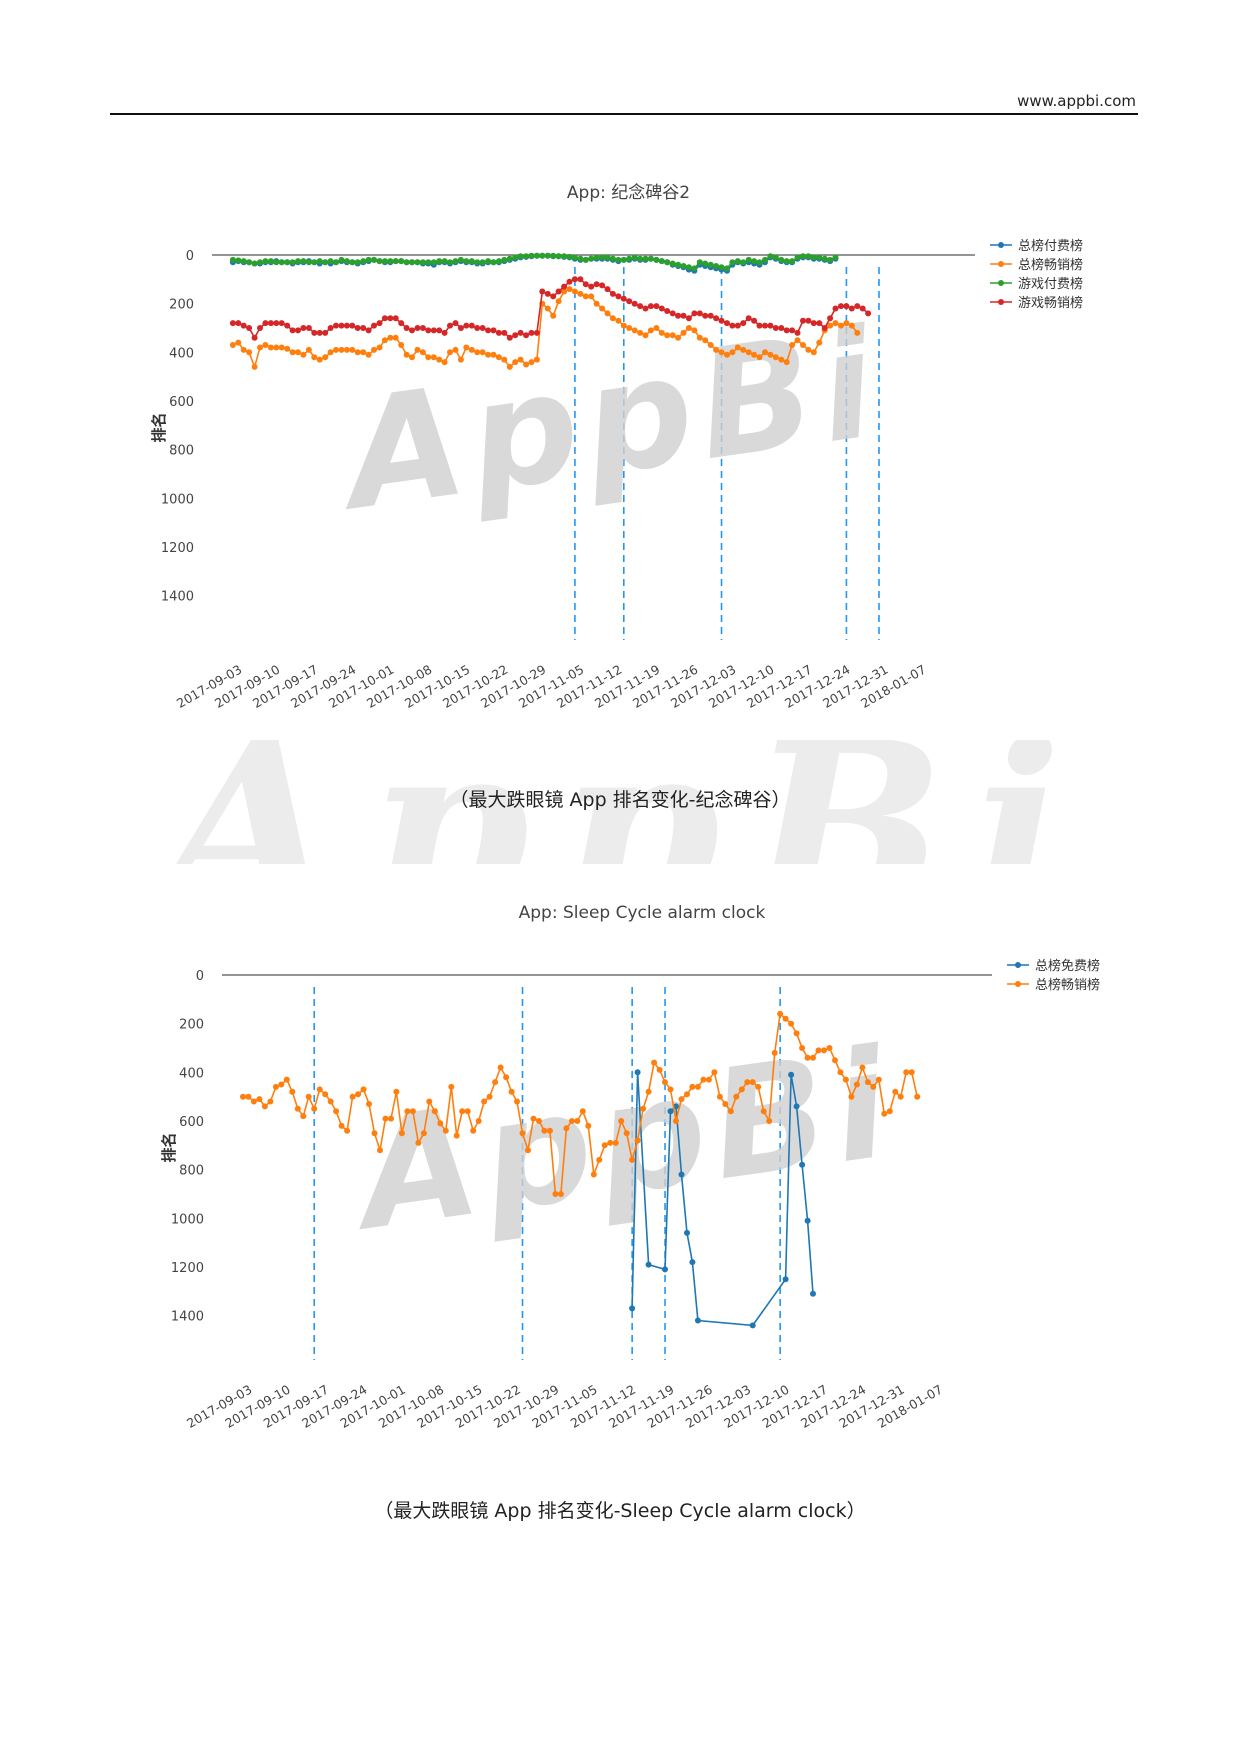 This screenshot has width=1240, height=1754. What do you see at coordinates (620, 1511) in the screenshot?
I see `caption-sleep-cycle: （最大跌眼镜 App 排名变化-Sleep Cycle alarm clock）` at bounding box center [620, 1511].